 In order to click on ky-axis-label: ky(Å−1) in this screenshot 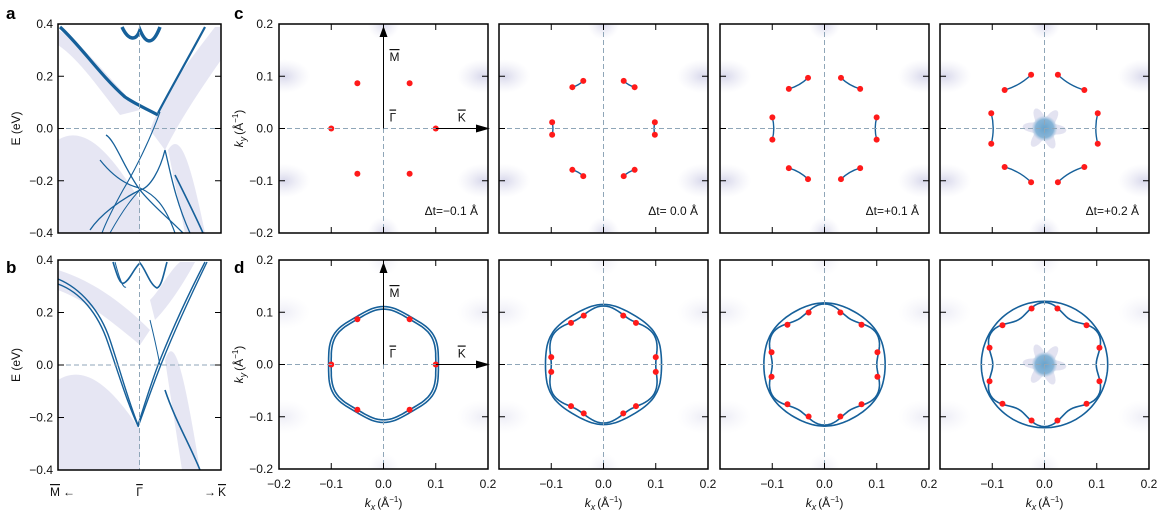, I will do `click(239, 129)`.